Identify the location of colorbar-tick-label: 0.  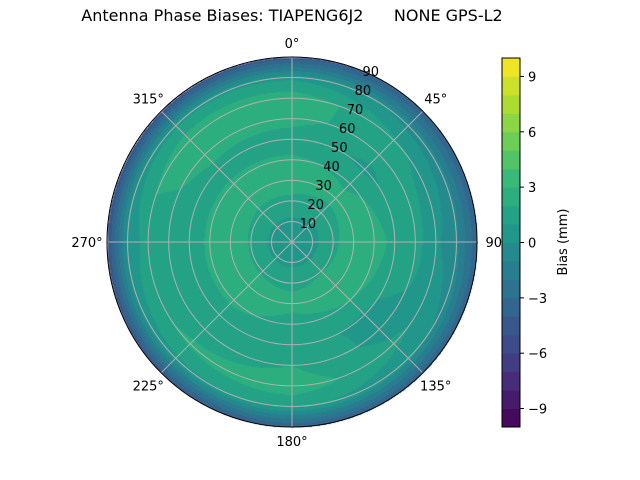
(532, 244).